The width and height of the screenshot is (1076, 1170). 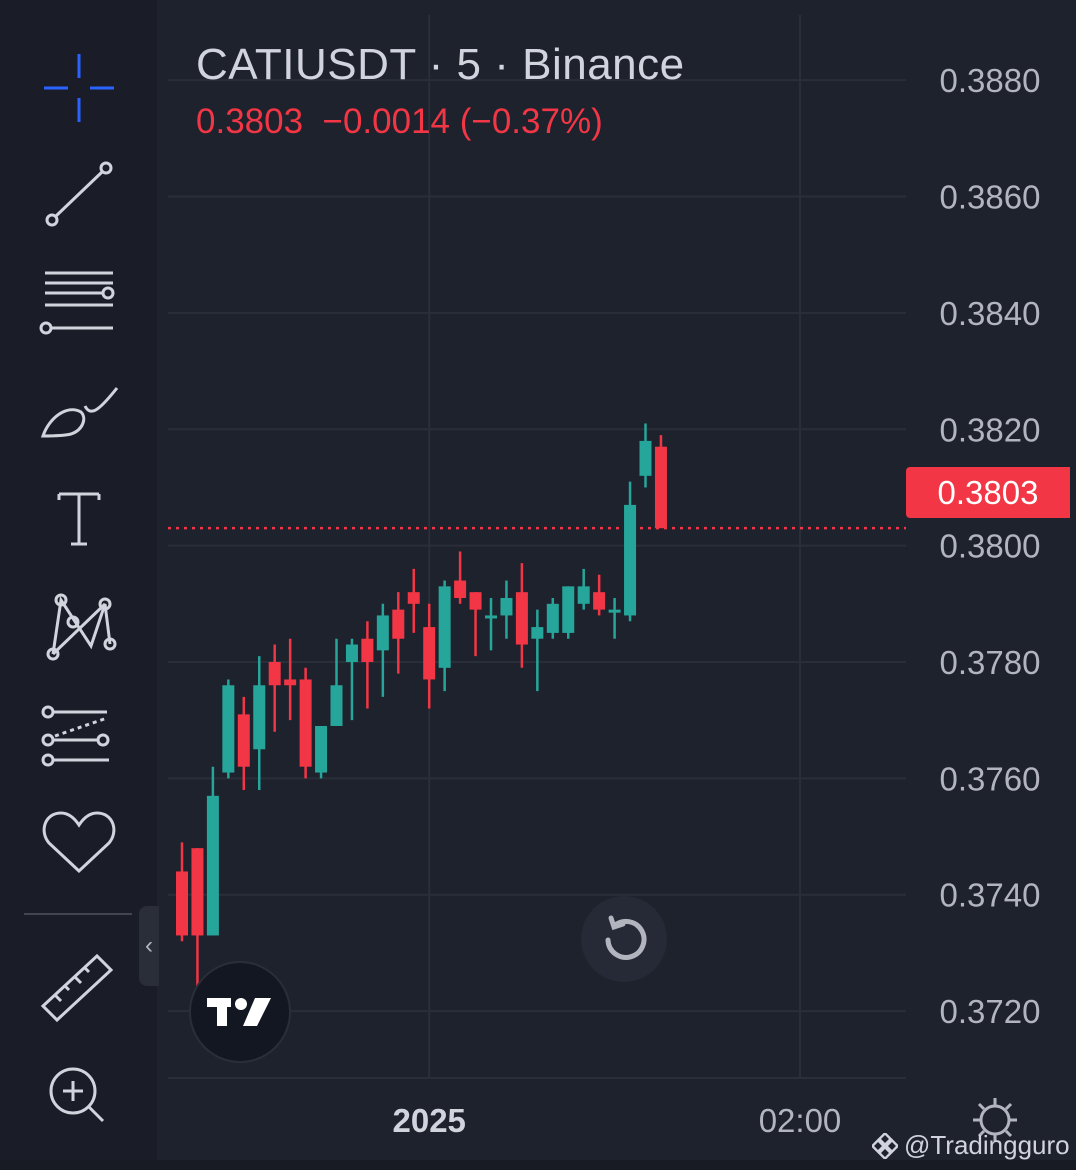 I want to click on toolbar-divider, so click(x=78, y=914).